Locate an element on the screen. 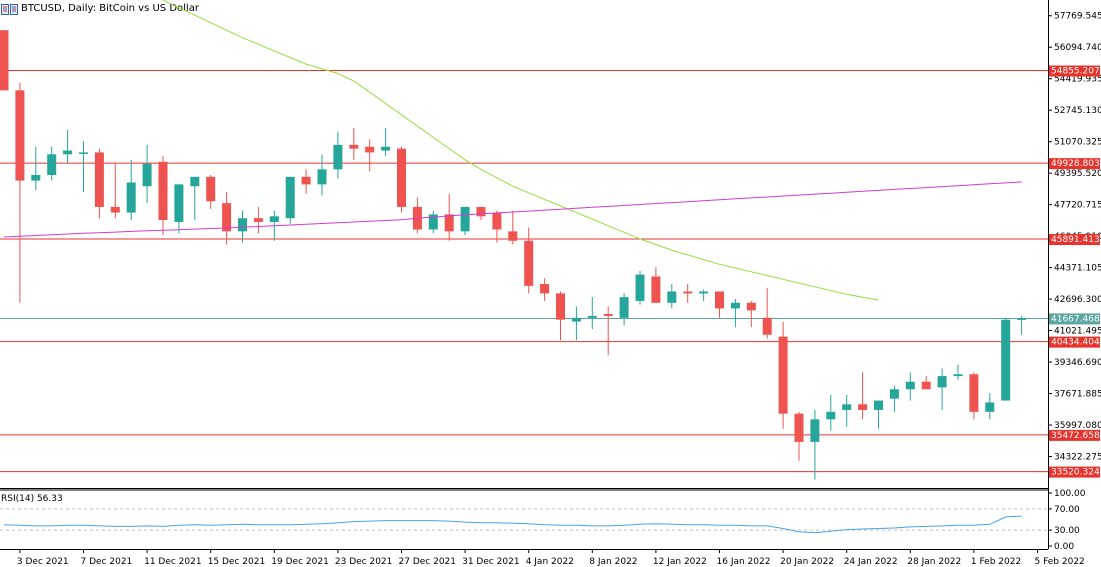 The width and height of the screenshot is (1101, 567). price-tick-label: 42696.300 is located at coordinates (1077, 300).